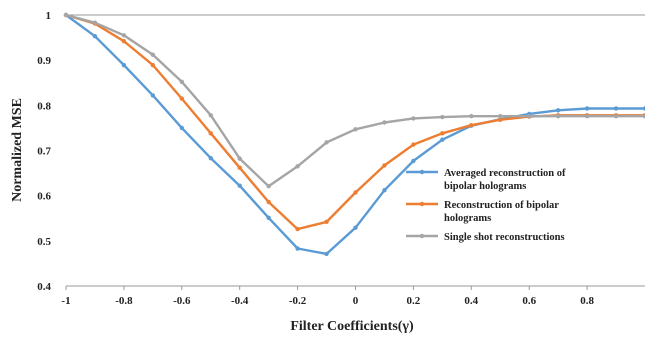  I want to click on legend-label: holograms, so click(467, 218).